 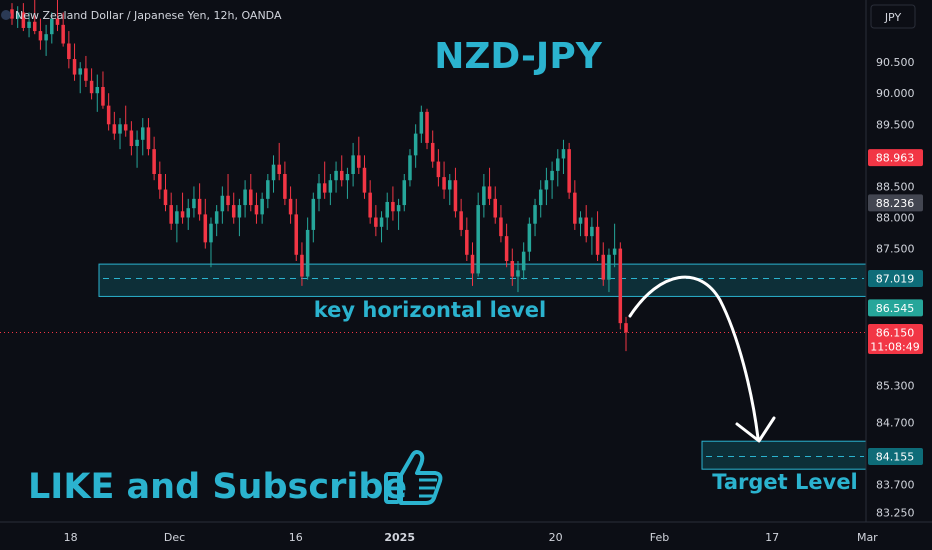 What do you see at coordinates (895, 249) in the screenshot?
I see `y-tick-label: 87.500` at bounding box center [895, 249].